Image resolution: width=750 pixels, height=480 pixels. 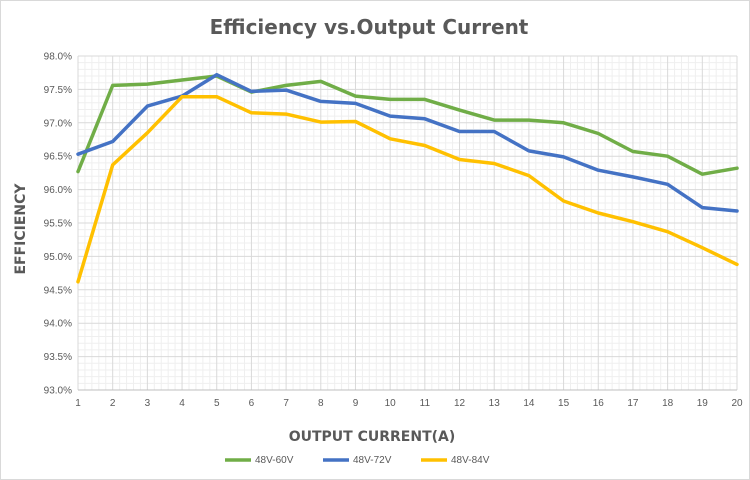 What do you see at coordinates (21, 229) in the screenshot?
I see `y-axis-title: EFFICIENCY` at bounding box center [21, 229].